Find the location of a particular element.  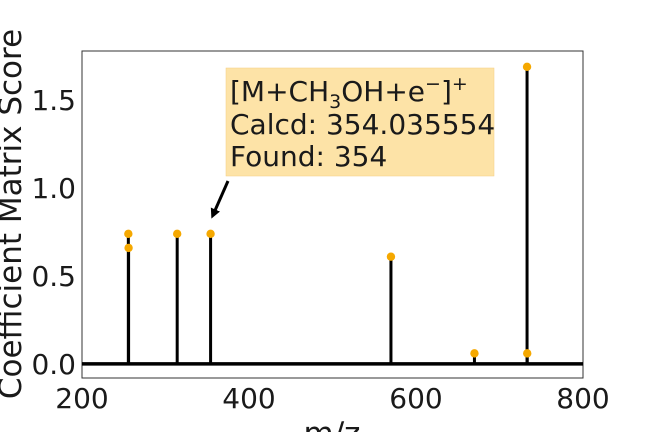

annotation-calcd: Calcd: 354.035554 is located at coordinates (362, 124).